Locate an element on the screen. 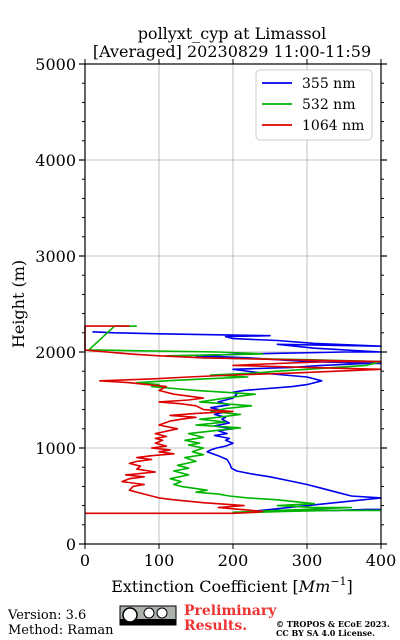 Image resolution: width=400 pixels, height=640 pixels. x-tick-label: 200 is located at coordinates (233, 560).